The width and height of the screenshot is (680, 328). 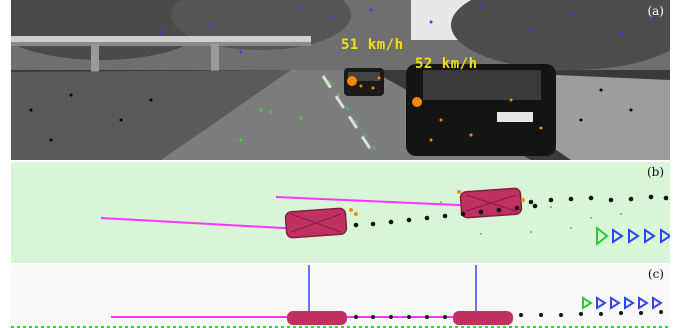 I want to click on panel-label-b: (b), so click(x=655, y=172).